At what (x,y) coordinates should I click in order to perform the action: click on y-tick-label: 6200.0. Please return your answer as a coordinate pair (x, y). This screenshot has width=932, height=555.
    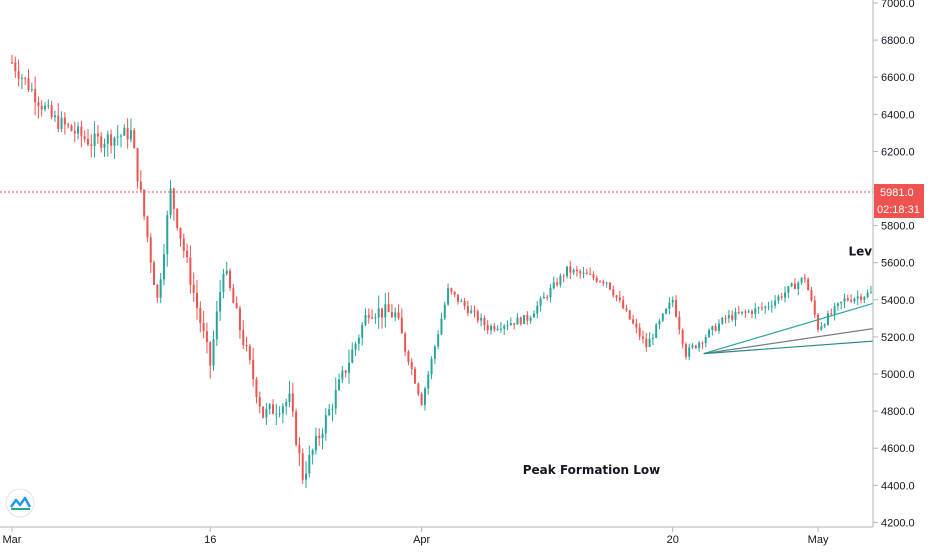
    Looking at the image, I should click on (898, 152).